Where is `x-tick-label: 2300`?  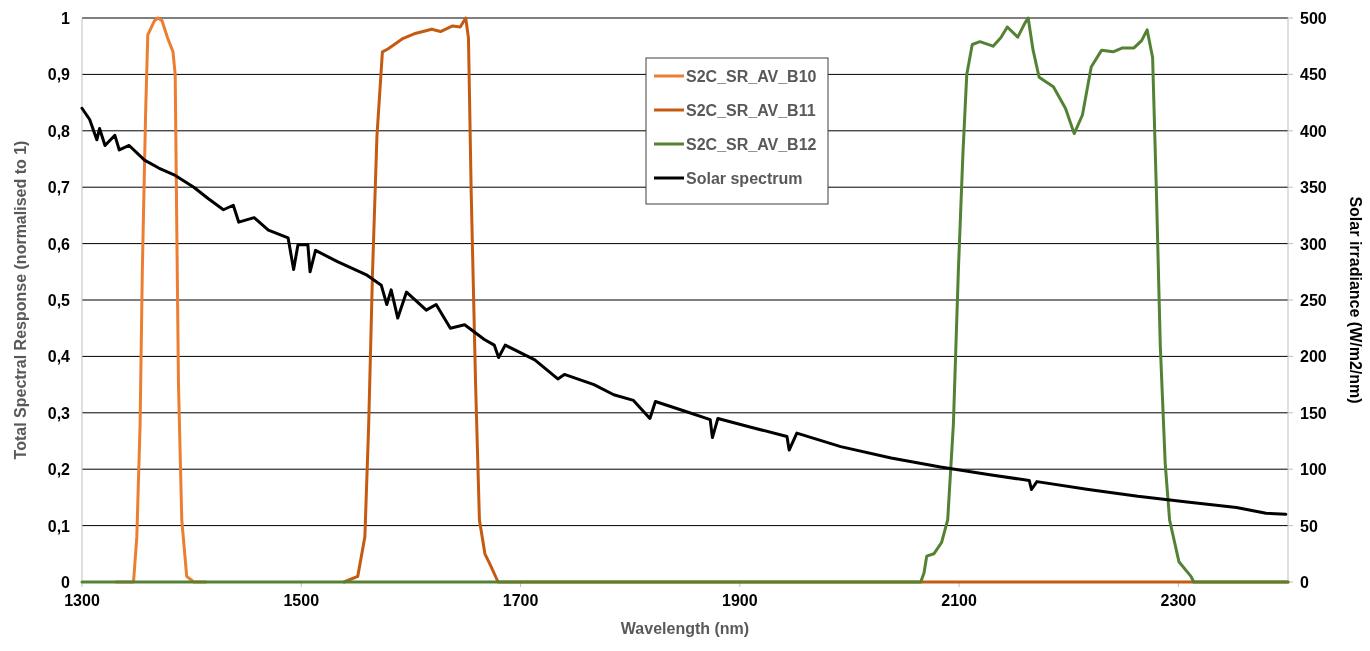 x-tick-label: 2300 is located at coordinates (1178, 600).